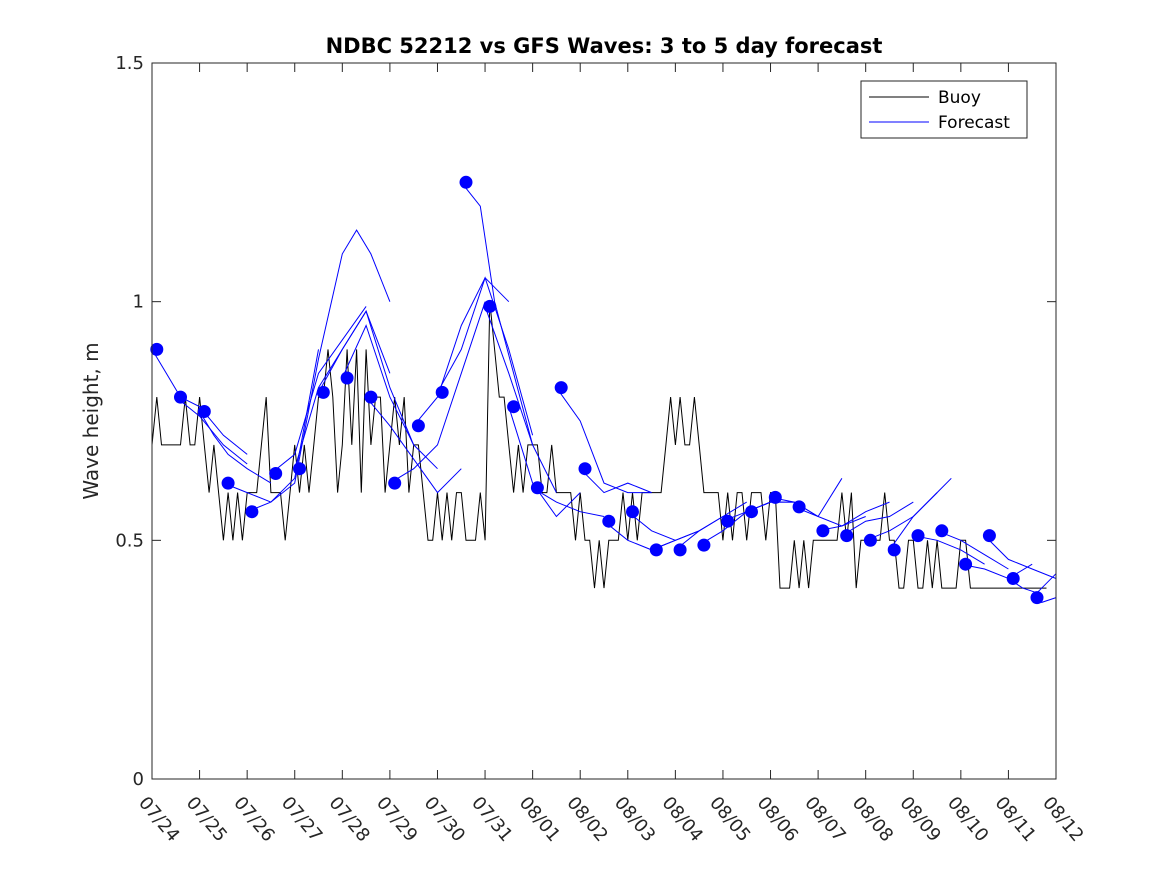 Image resolution: width=1167 pixels, height=875 pixels. What do you see at coordinates (944, 109) in the screenshot?
I see `legend: Buoy Forecast` at bounding box center [944, 109].